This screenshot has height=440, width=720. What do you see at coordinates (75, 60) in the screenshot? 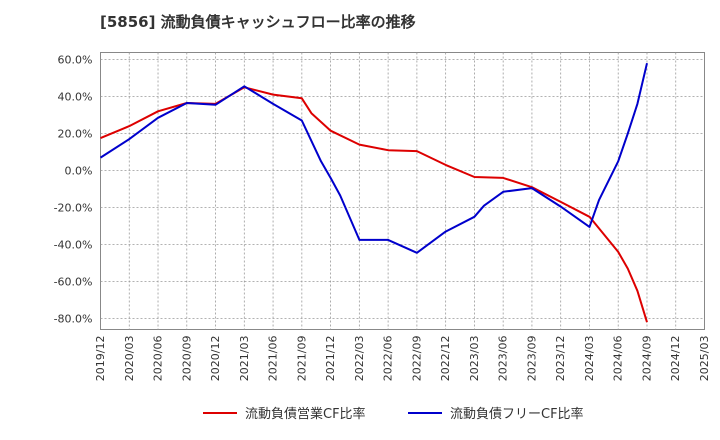
I see `y-tick-label: 60.0%` at bounding box center [75, 60].